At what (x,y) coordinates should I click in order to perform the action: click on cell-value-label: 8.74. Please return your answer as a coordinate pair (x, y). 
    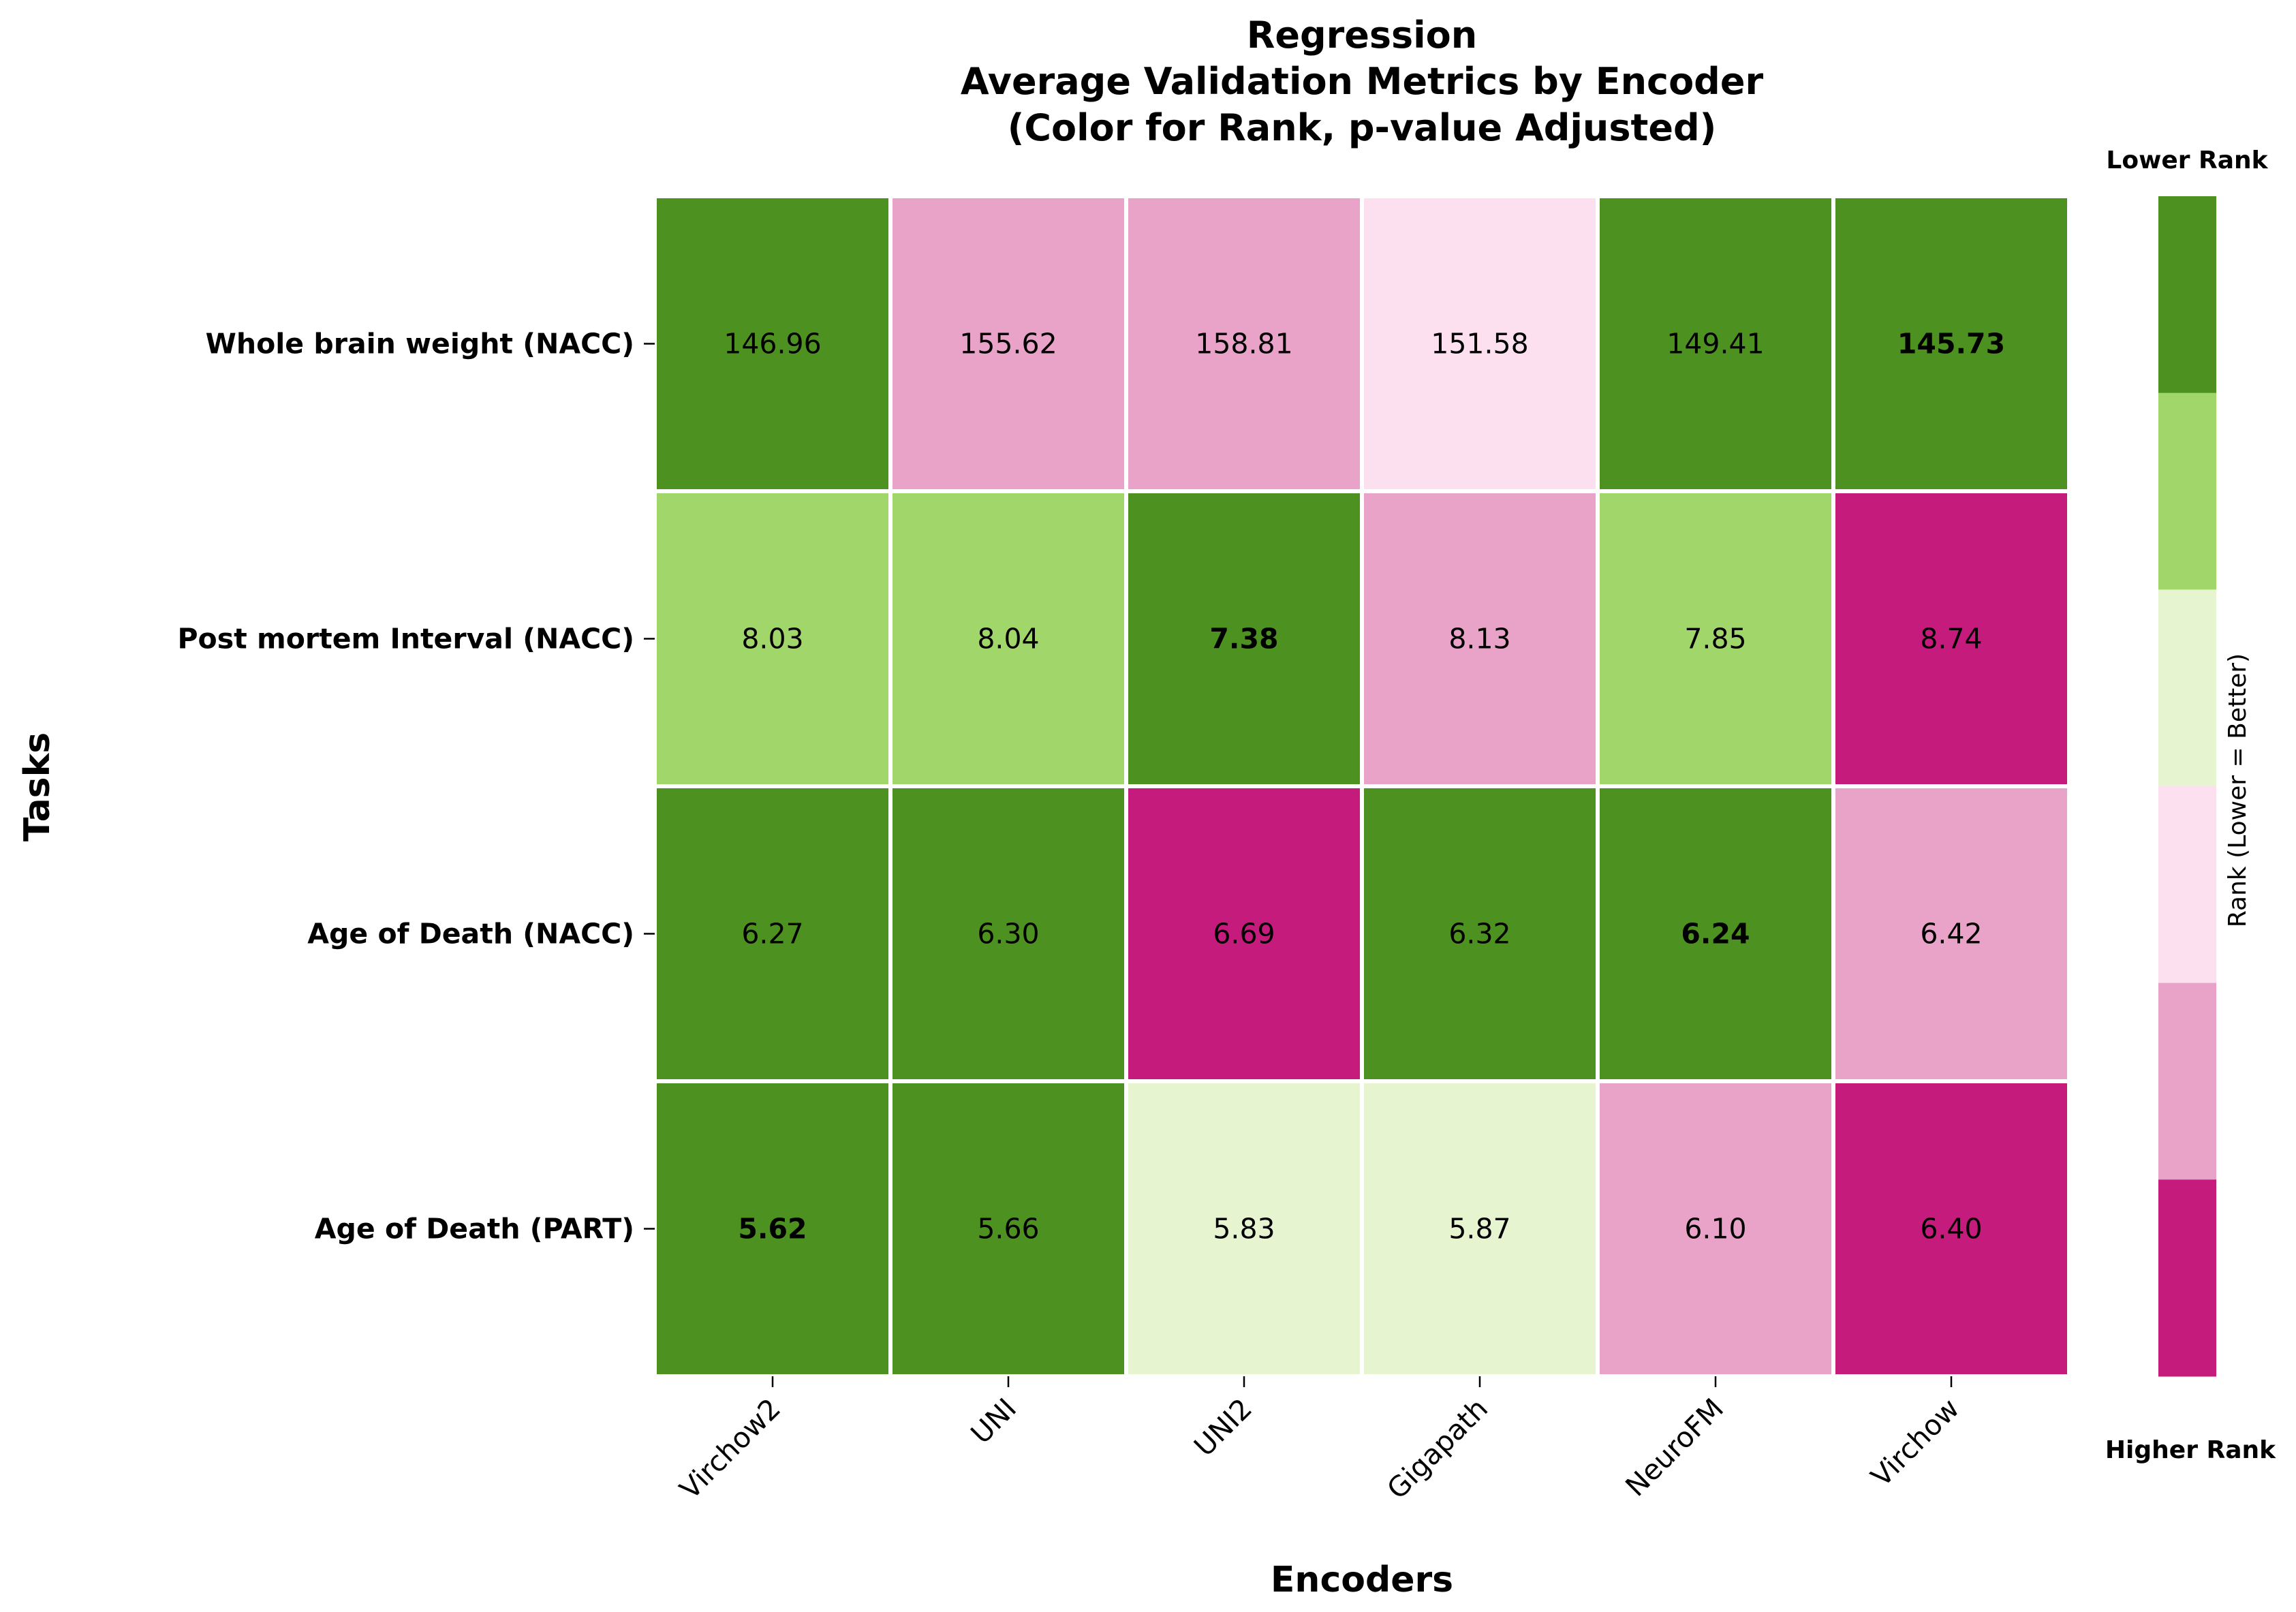
    Looking at the image, I should click on (1951, 639).